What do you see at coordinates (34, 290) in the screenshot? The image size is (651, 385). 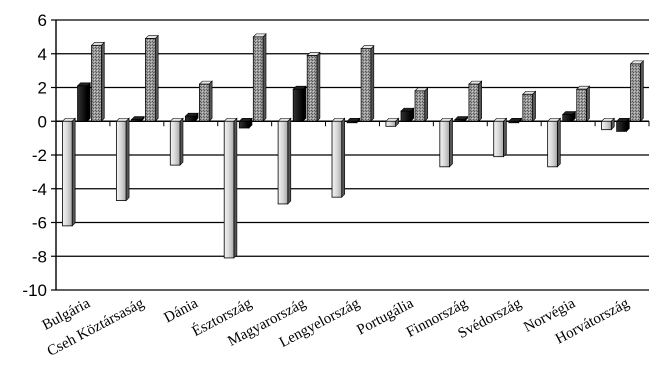 I see `y-tick-label: -10` at bounding box center [34, 290].